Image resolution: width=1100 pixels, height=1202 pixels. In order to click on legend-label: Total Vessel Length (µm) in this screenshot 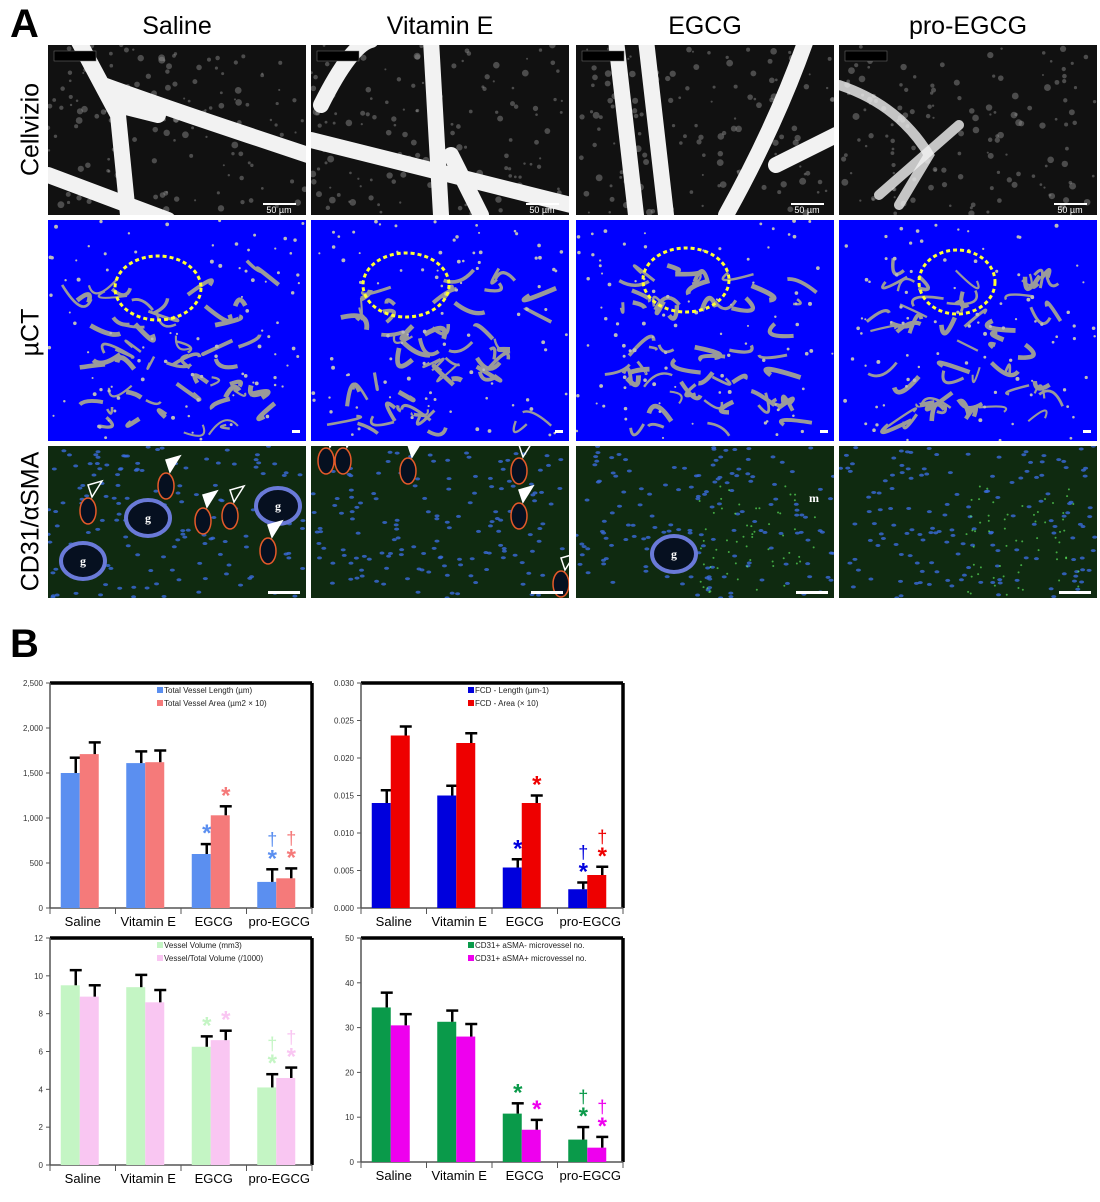, I will do `click(208, 690)`.